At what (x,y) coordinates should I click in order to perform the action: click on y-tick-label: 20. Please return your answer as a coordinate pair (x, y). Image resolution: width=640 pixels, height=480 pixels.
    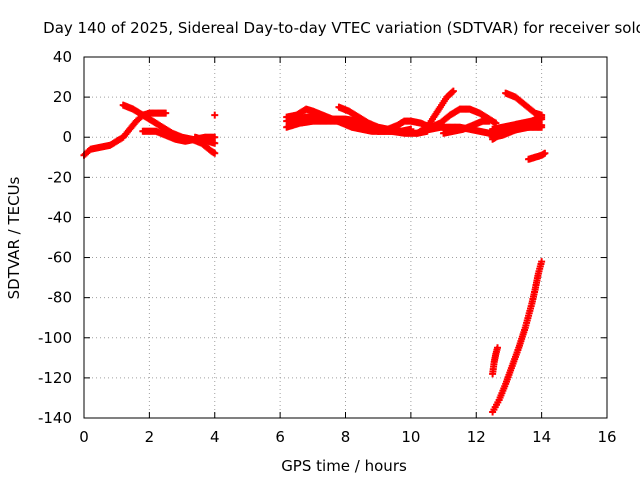
    Looking at the image, I should click on (62, 97).